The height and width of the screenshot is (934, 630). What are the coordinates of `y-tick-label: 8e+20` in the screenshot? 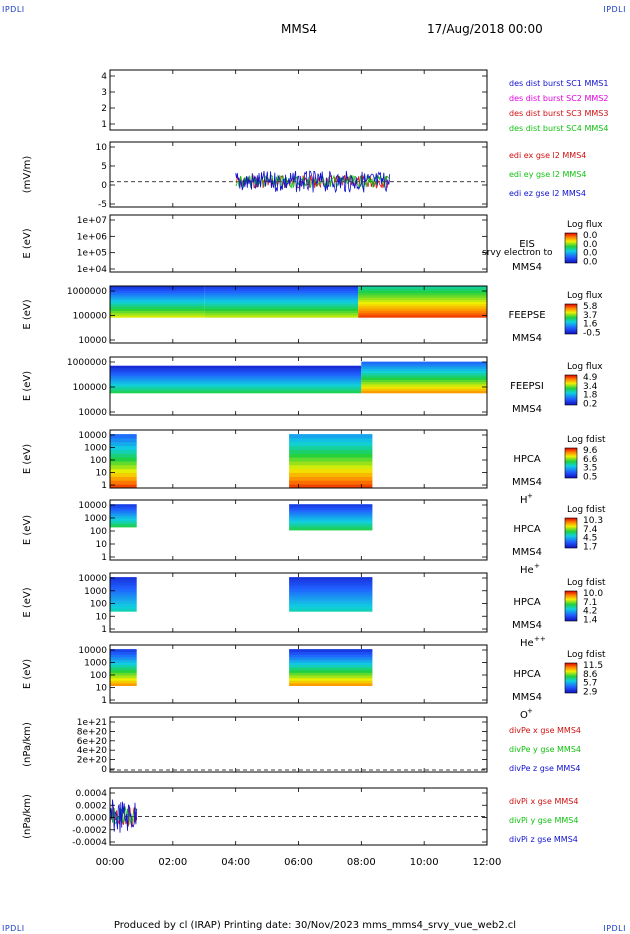 It's located at (92, 732).